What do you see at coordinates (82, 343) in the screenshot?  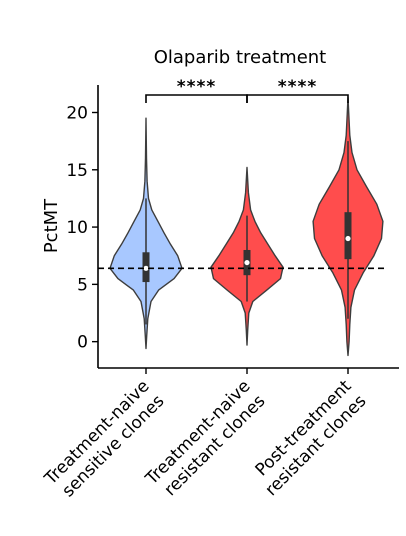 I see `y-tick-label: 0` at bounding box center [82, 343].